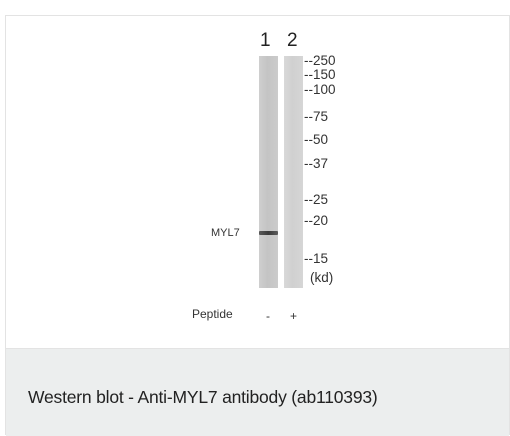 This screenshot has height=436, width=510. Describe the element at coordinates (212, 314) in the screenshot. I see `peptide-label: Peptide` at that location.